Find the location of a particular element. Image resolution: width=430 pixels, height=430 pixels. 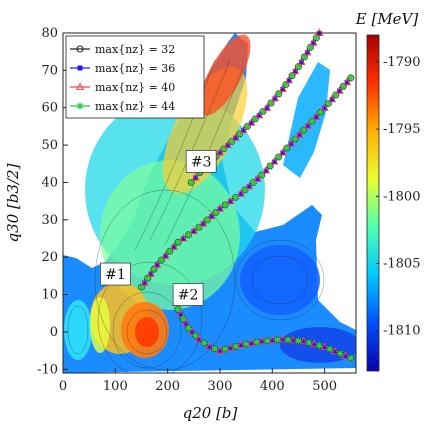

colorbar-tick-label: -1805 is located at coordinates (401, 263).